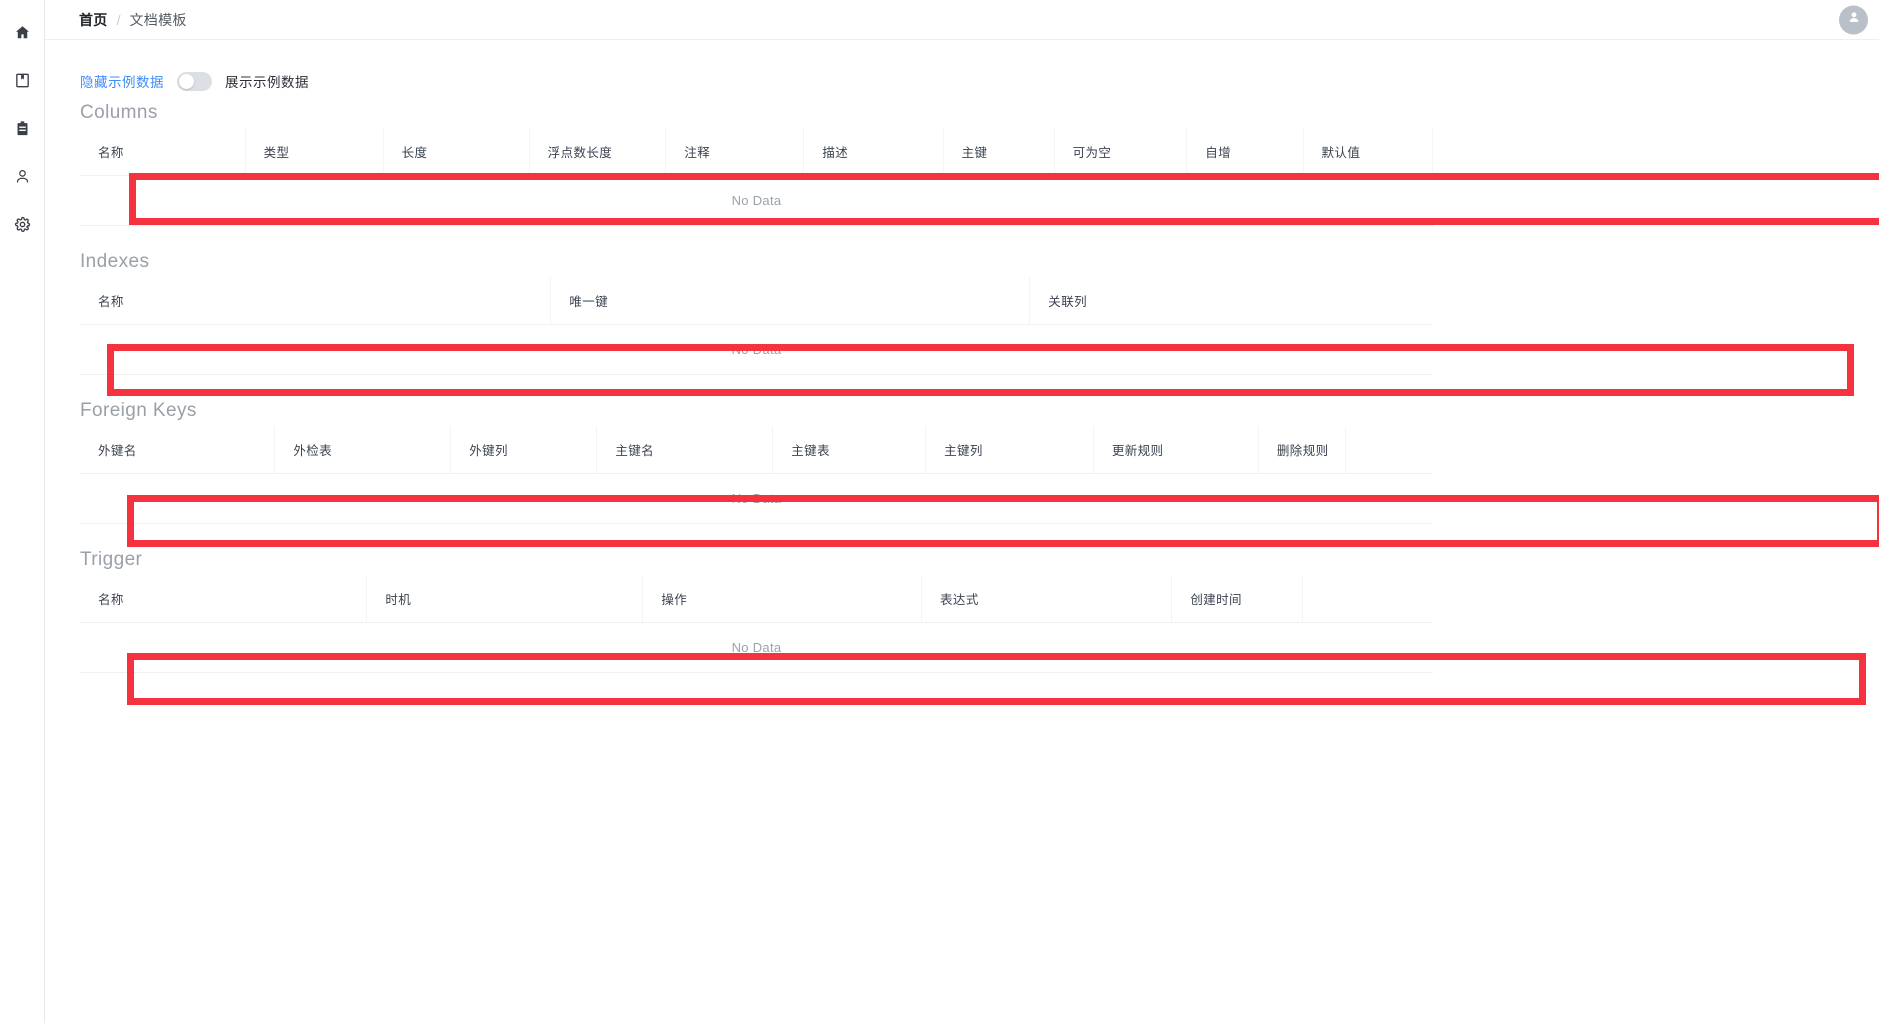  Describe the element at coordinates (1245, 152) in the screenshot. I see `column-header: 自增` at that location.